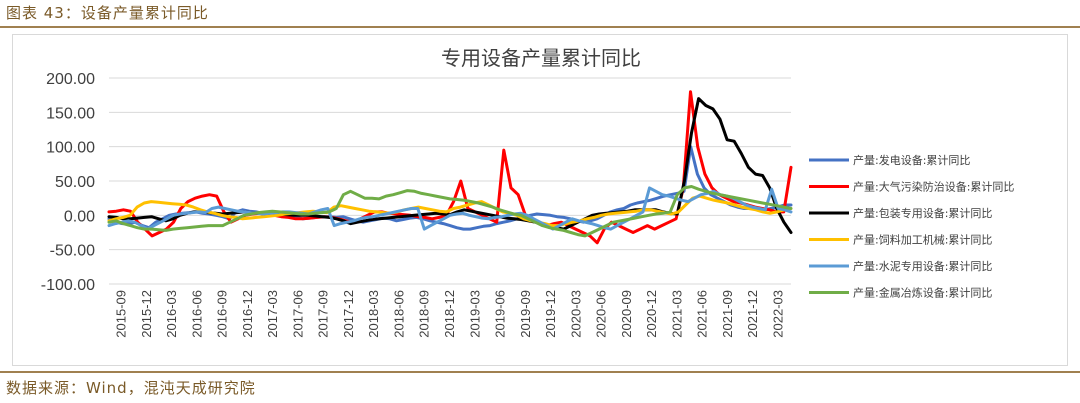 The height and width of the screenshot is (403, 1080). Describe the element at coordinates (474, 314) in the screenshot. I see `x-tick-label: 2019-03` at that location.